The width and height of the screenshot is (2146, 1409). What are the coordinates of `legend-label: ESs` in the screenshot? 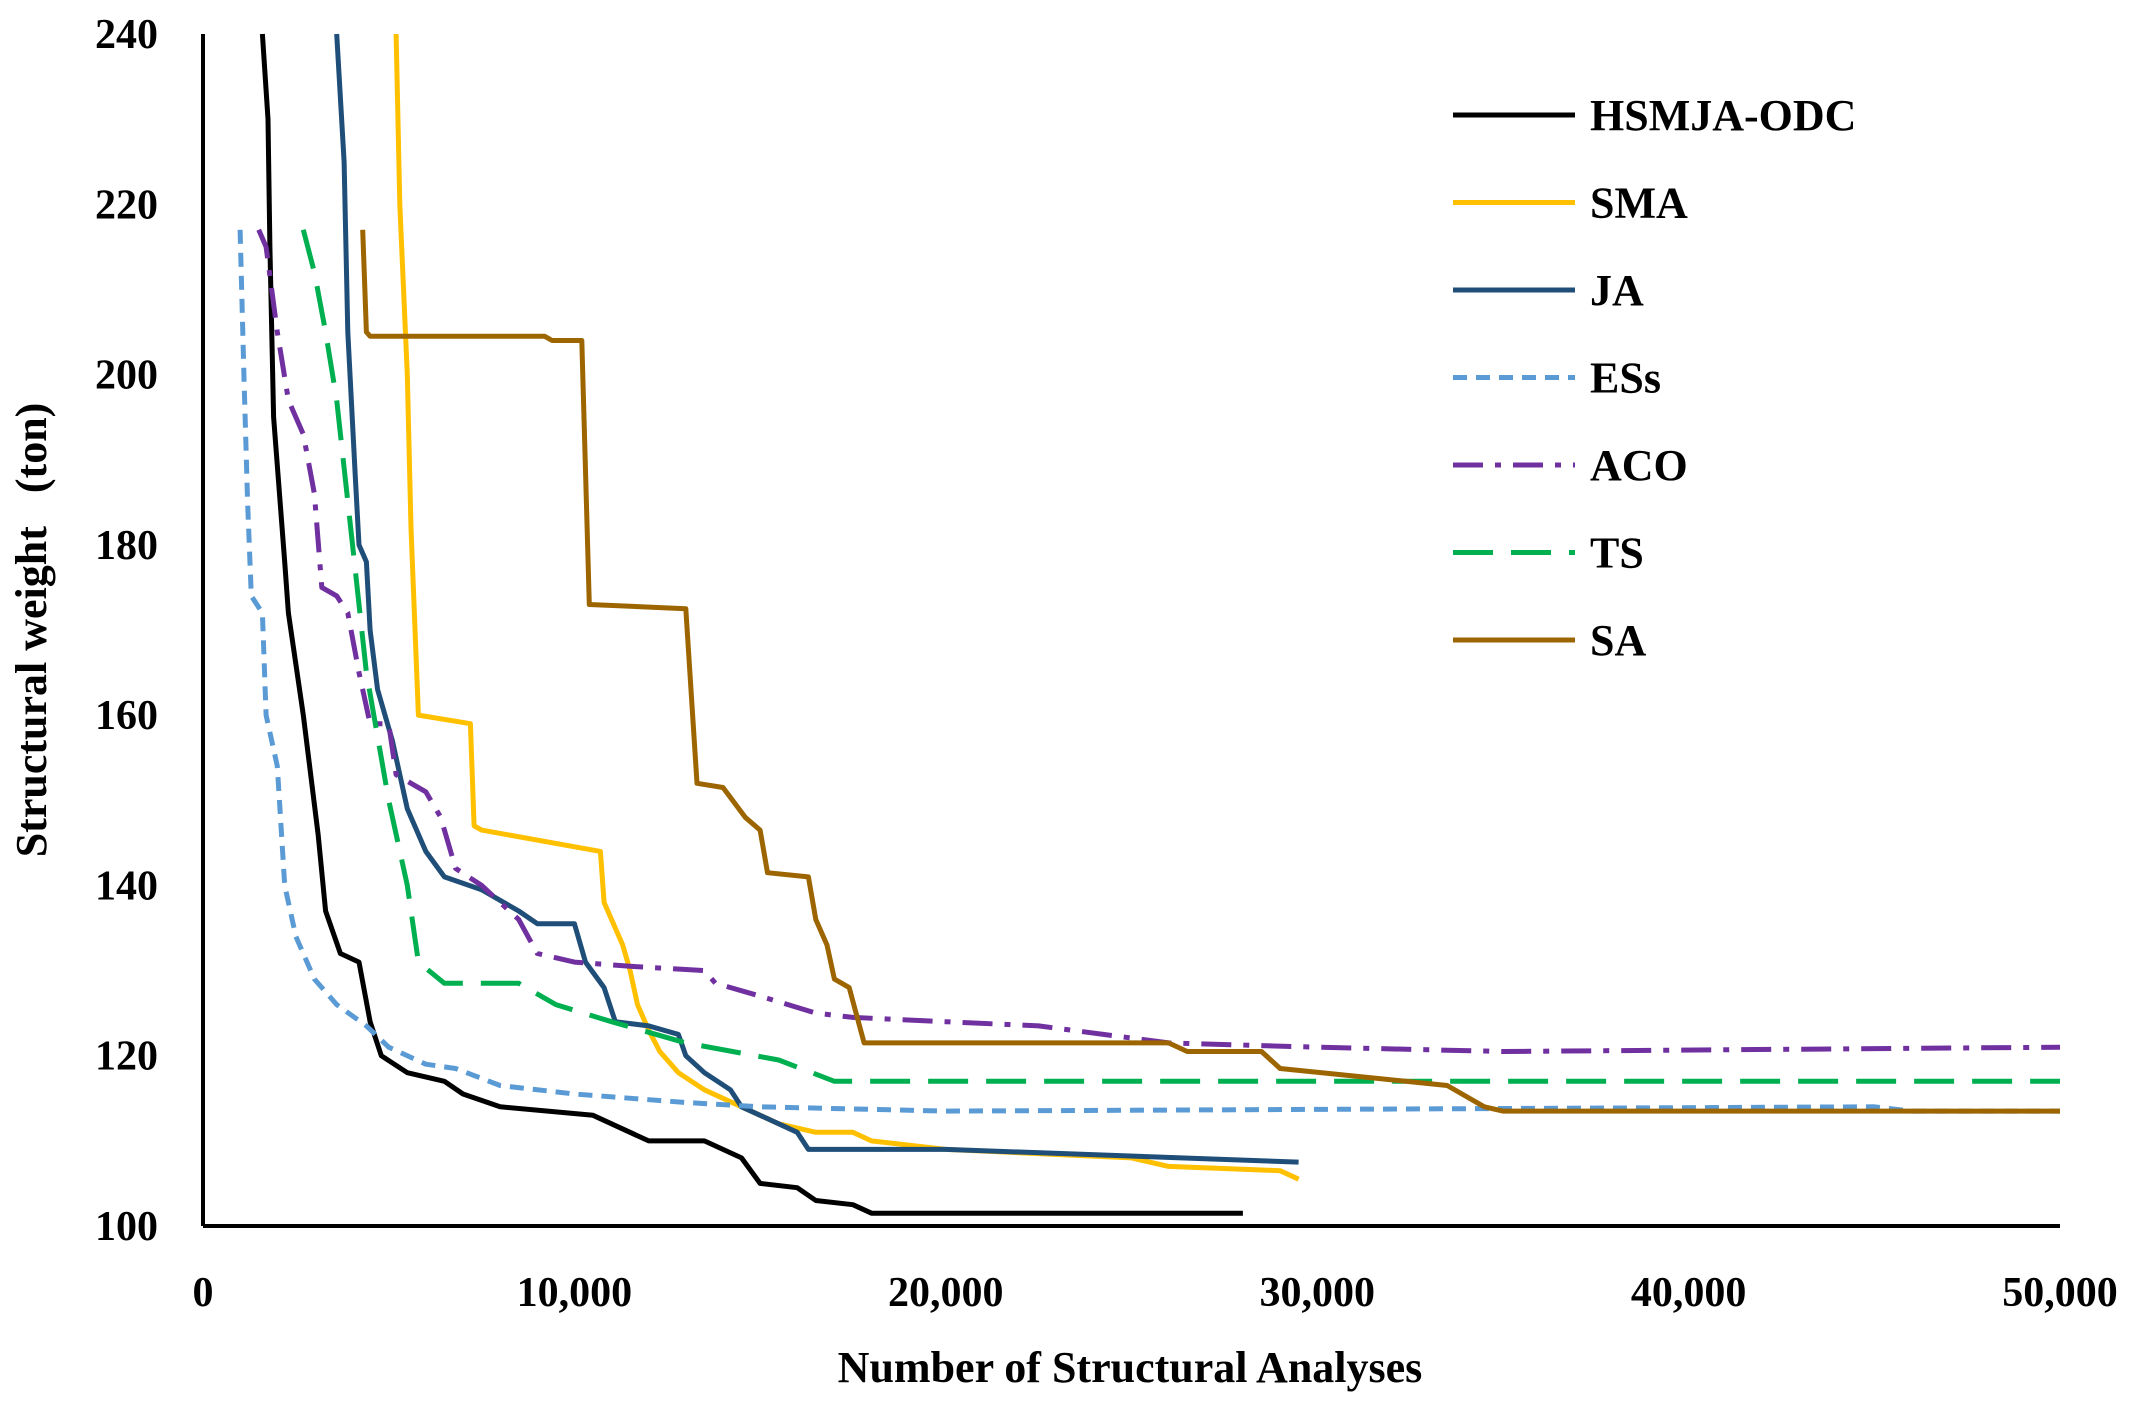 It's located at (1625, 378).